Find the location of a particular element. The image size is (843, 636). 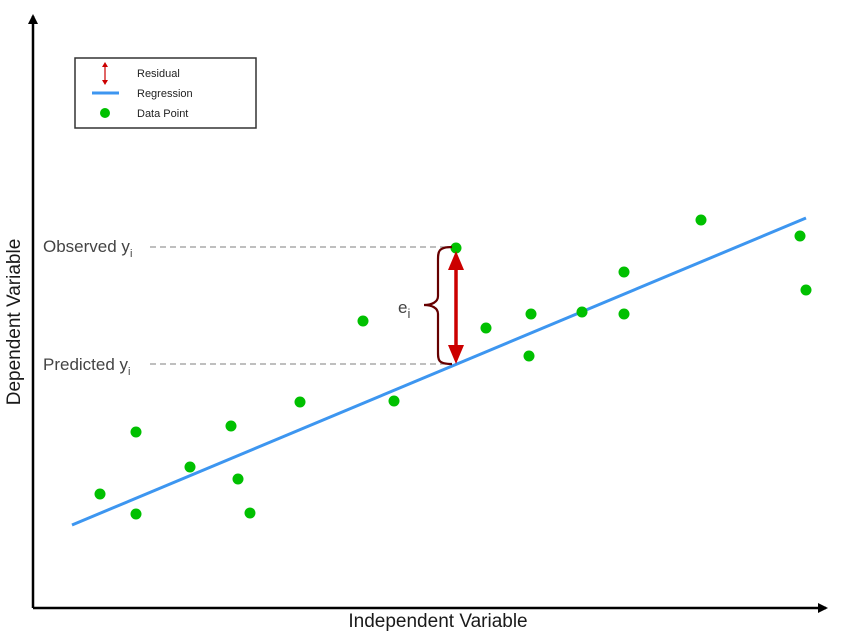

legend-residual-icon is located at coordinates (105, 73).